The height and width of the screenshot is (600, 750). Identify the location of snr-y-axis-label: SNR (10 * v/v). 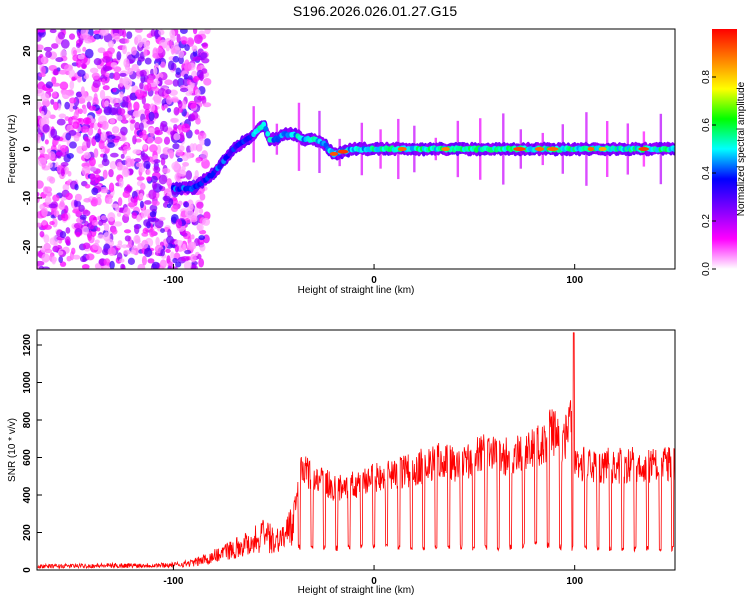
(12, 450).